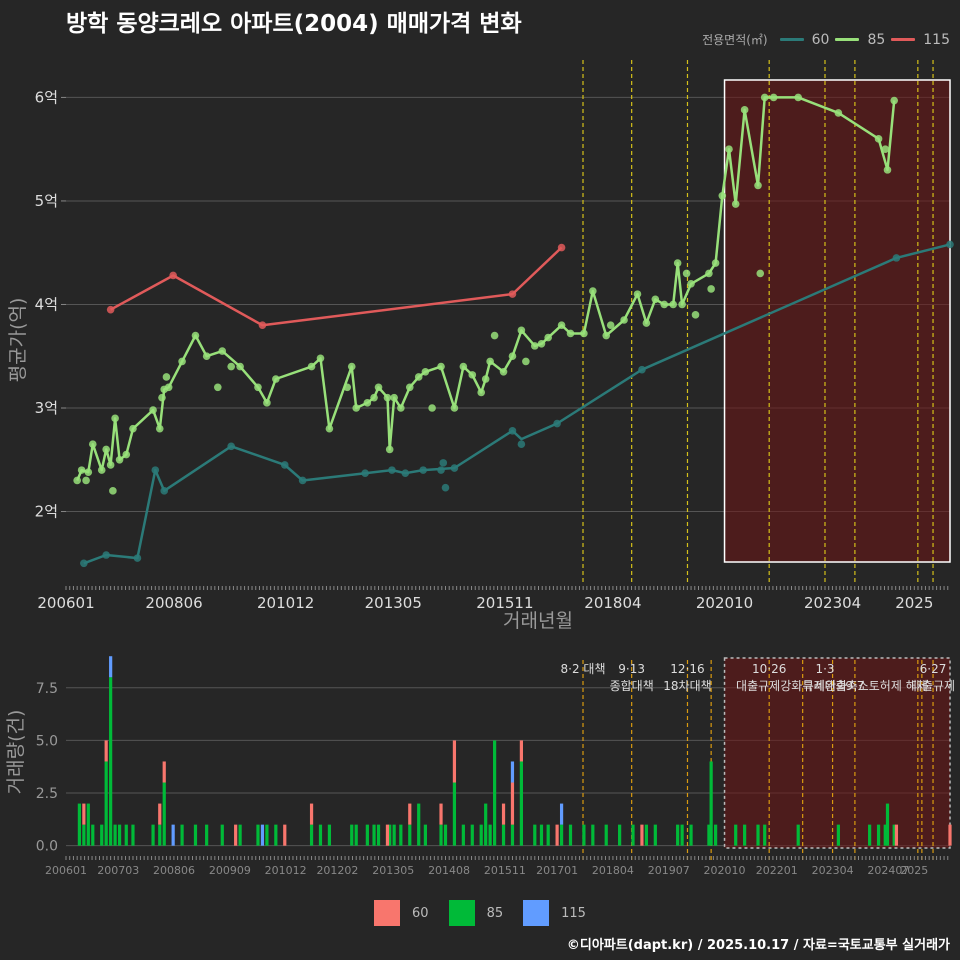 This screenshot has height=960, width=960. I want to click on bottom-legend-label-115: 115, so click(573, 913).